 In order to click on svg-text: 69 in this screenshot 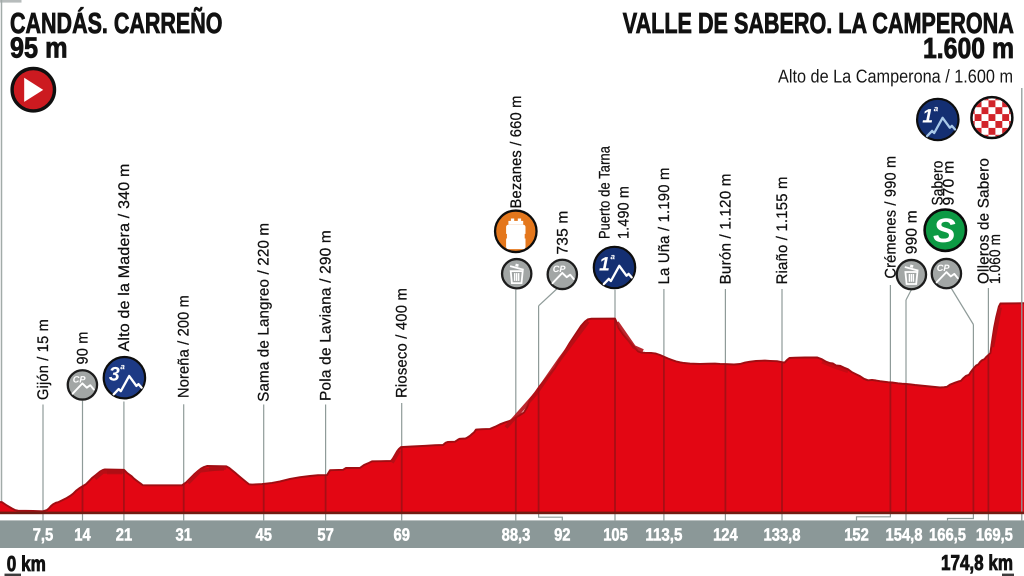, I will do `click(402, 535)`.